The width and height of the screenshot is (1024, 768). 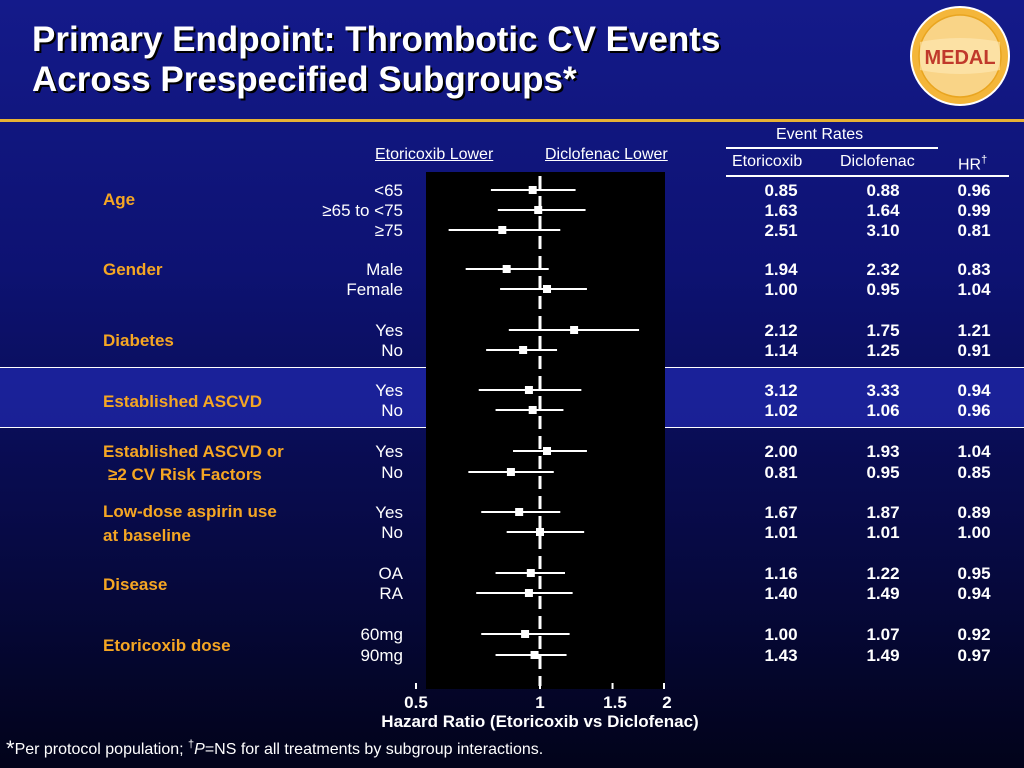 I want to click on row-label: 90mg, so click(x=381, y=655).